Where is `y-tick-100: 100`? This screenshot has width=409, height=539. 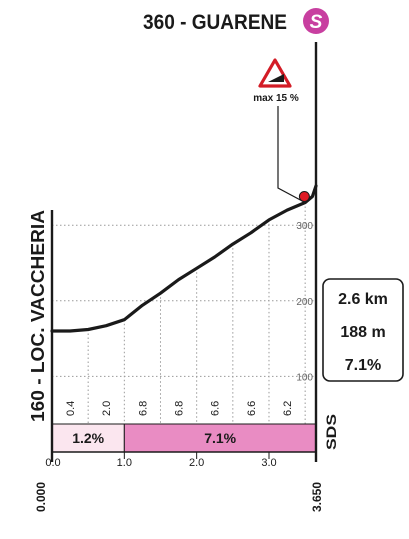
y-tick-100: 100 is located at coordinates (304, 377).